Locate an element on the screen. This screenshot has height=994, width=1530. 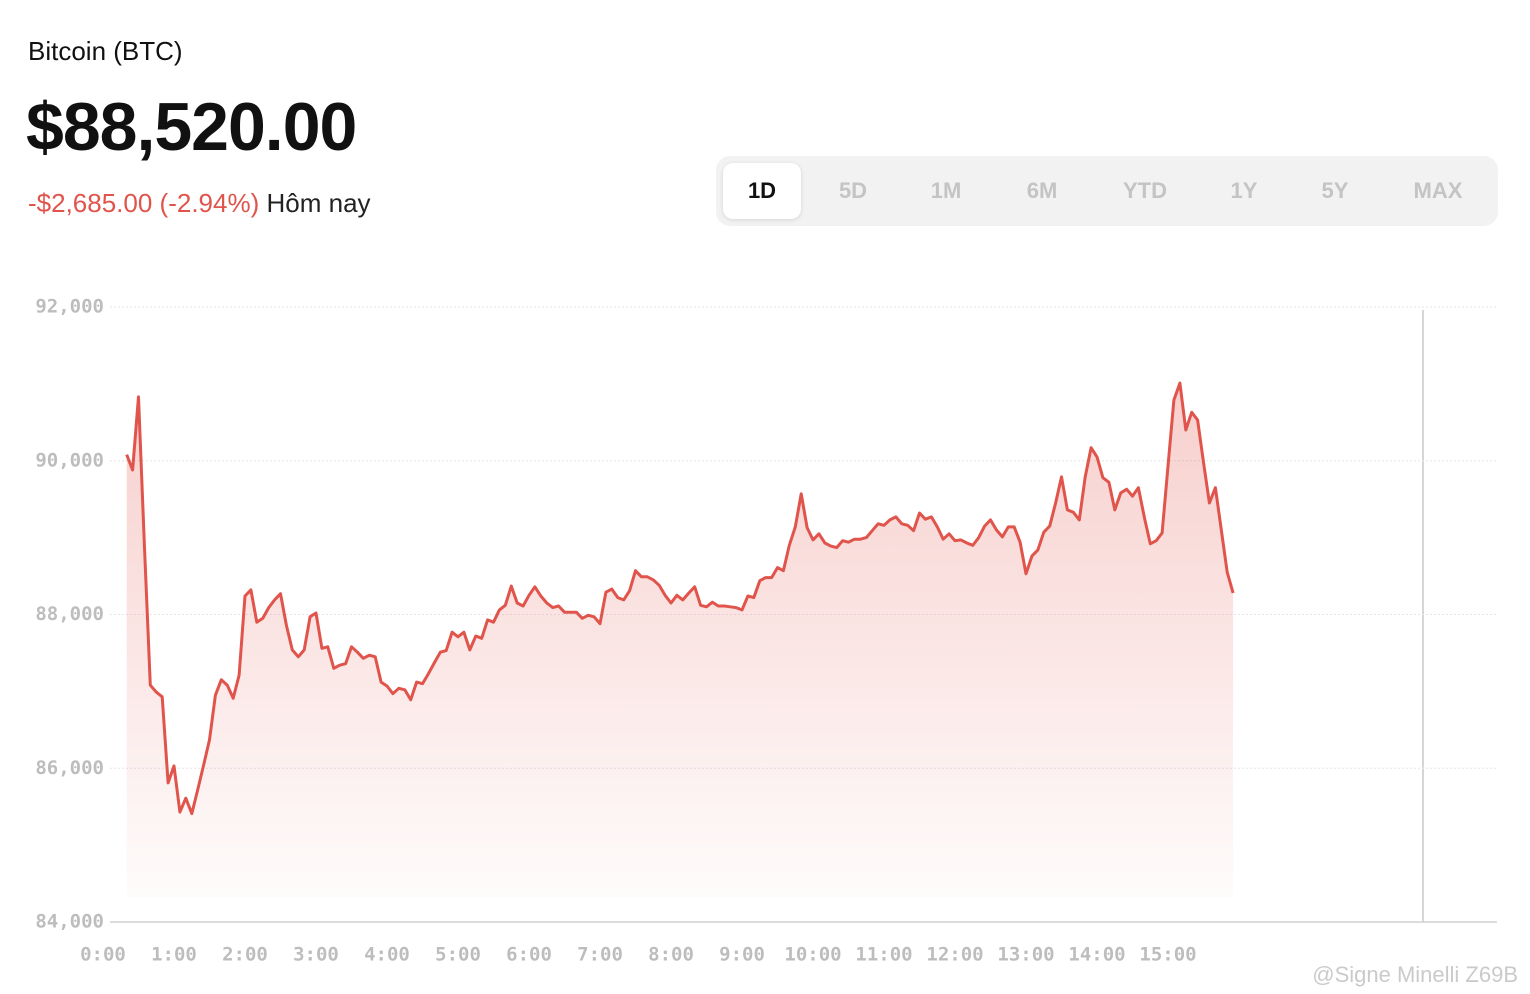
x-tick-label: 0:00 is located at coordinates (103, 955).